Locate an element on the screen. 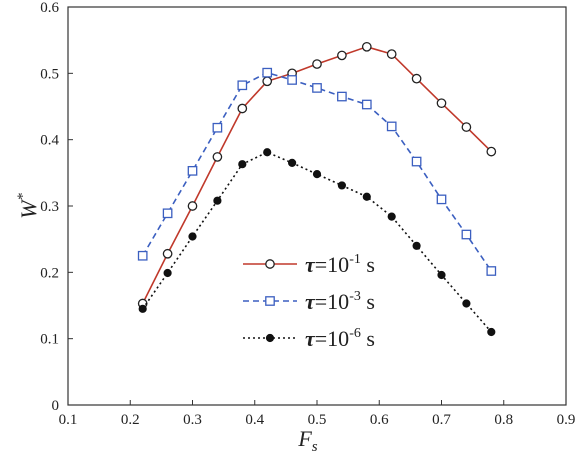 The height and width of the screenshot is (457, 577). x-tick-labels: 0.1 0.2 0.3 0.4 0.5 0.6 0.7 0.8 0.9 is located at coordinates (317, 420).